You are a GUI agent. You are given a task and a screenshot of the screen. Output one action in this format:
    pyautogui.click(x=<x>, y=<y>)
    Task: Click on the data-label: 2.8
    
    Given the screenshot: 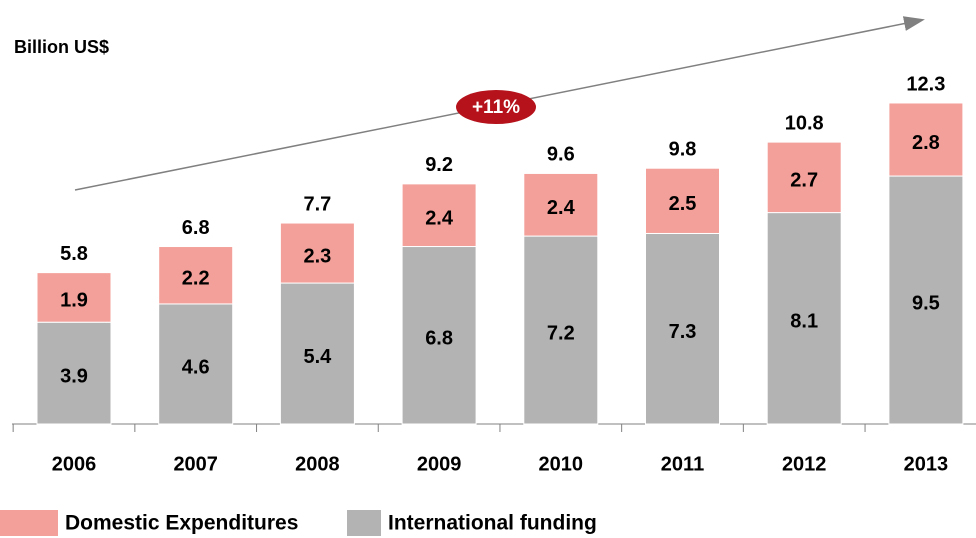 What is the action you would take?
    pyautogui.click(x=926, y=143)
    